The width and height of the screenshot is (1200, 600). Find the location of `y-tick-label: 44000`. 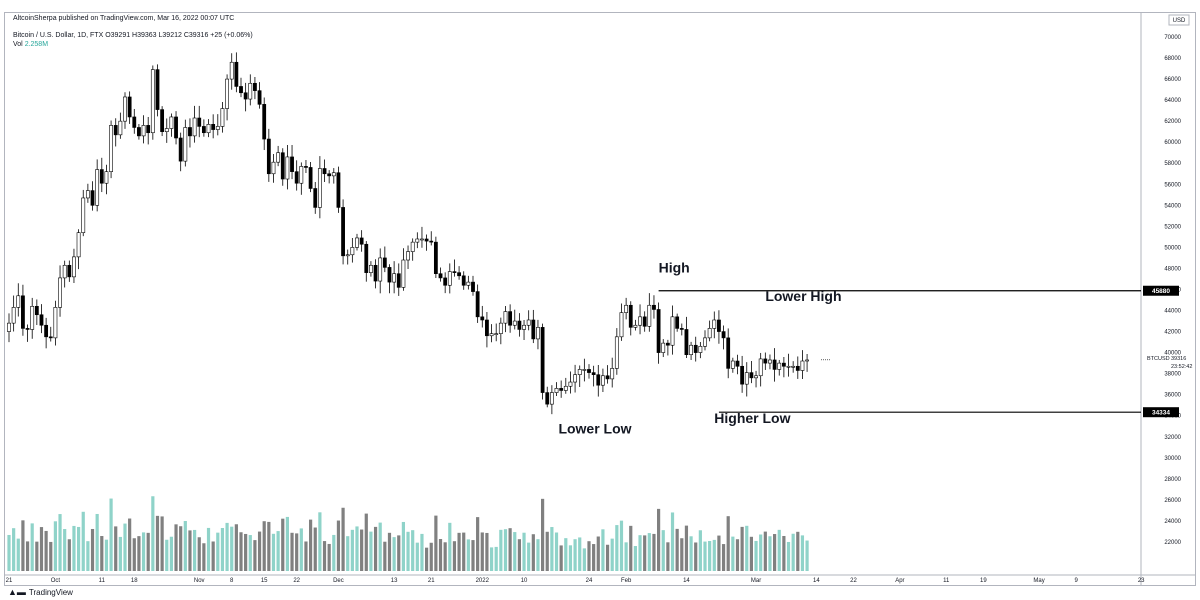

y-tick-label: 44000 is located at coordinates (1172, 312).